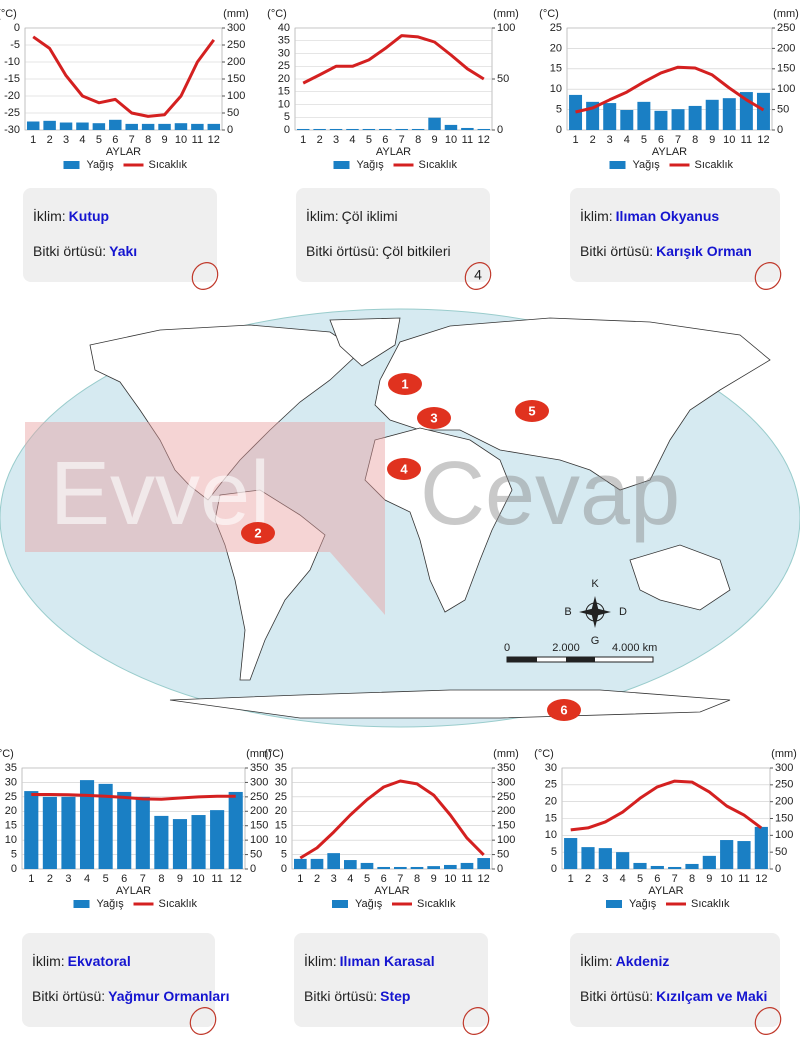 Image resolution: width=800 pixels, height=1041 pixels. Describe the element at coordinates (12, 79) in the screenshot. I see `y-tick-label: -15` at that location.